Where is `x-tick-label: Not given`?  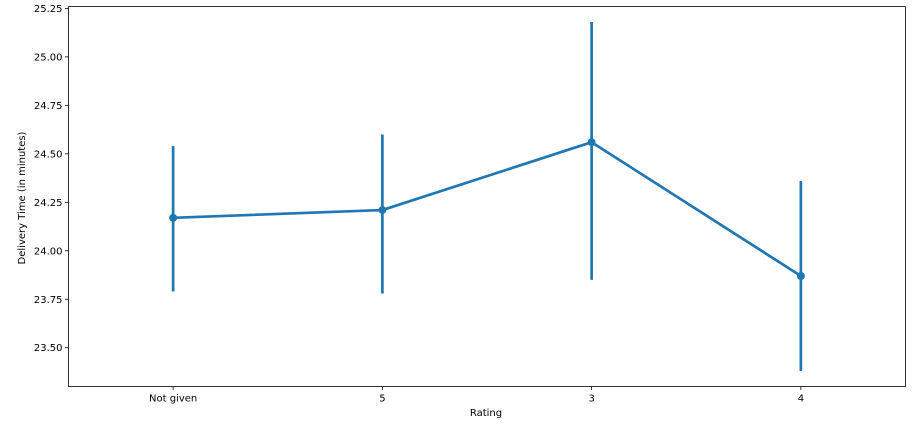
x-tick-label: Not given is located at coordinates (173, 399).